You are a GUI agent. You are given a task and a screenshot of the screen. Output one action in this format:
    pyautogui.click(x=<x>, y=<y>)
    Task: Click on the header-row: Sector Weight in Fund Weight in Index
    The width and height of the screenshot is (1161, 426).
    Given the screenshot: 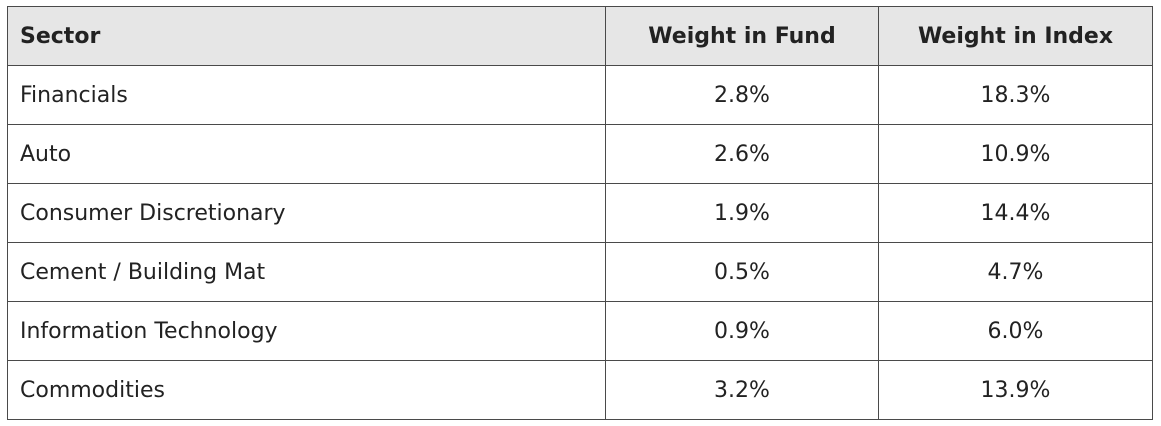 What is the action you would take?
    pyautogui.click(x=580, y=36)
    